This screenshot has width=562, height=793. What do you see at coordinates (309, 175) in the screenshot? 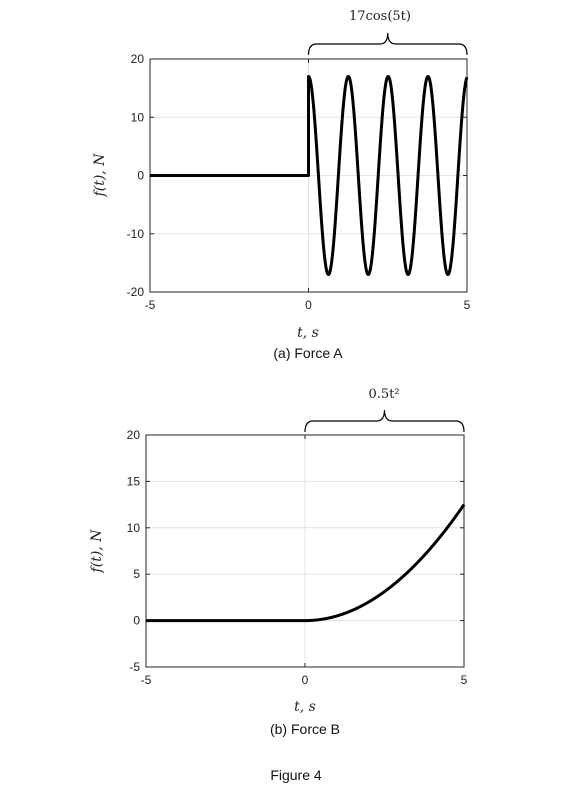
I see `chart-a-series-line` at bounding box center [309, 175].